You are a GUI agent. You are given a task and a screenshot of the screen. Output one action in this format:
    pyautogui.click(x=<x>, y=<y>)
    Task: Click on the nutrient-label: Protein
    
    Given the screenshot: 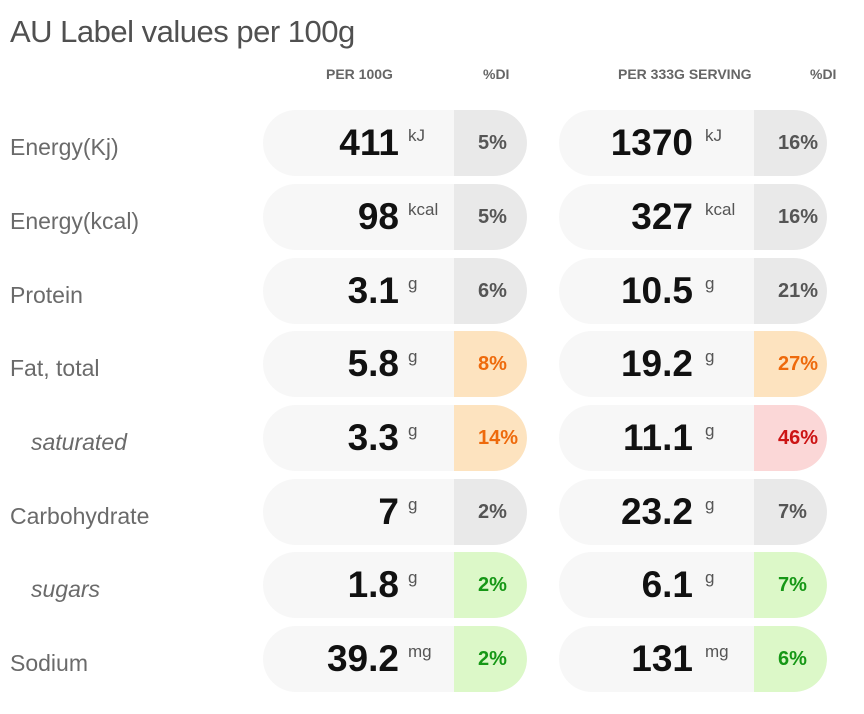 What is the action you would take?
    pyautogui.click(x=46, y=295)
    